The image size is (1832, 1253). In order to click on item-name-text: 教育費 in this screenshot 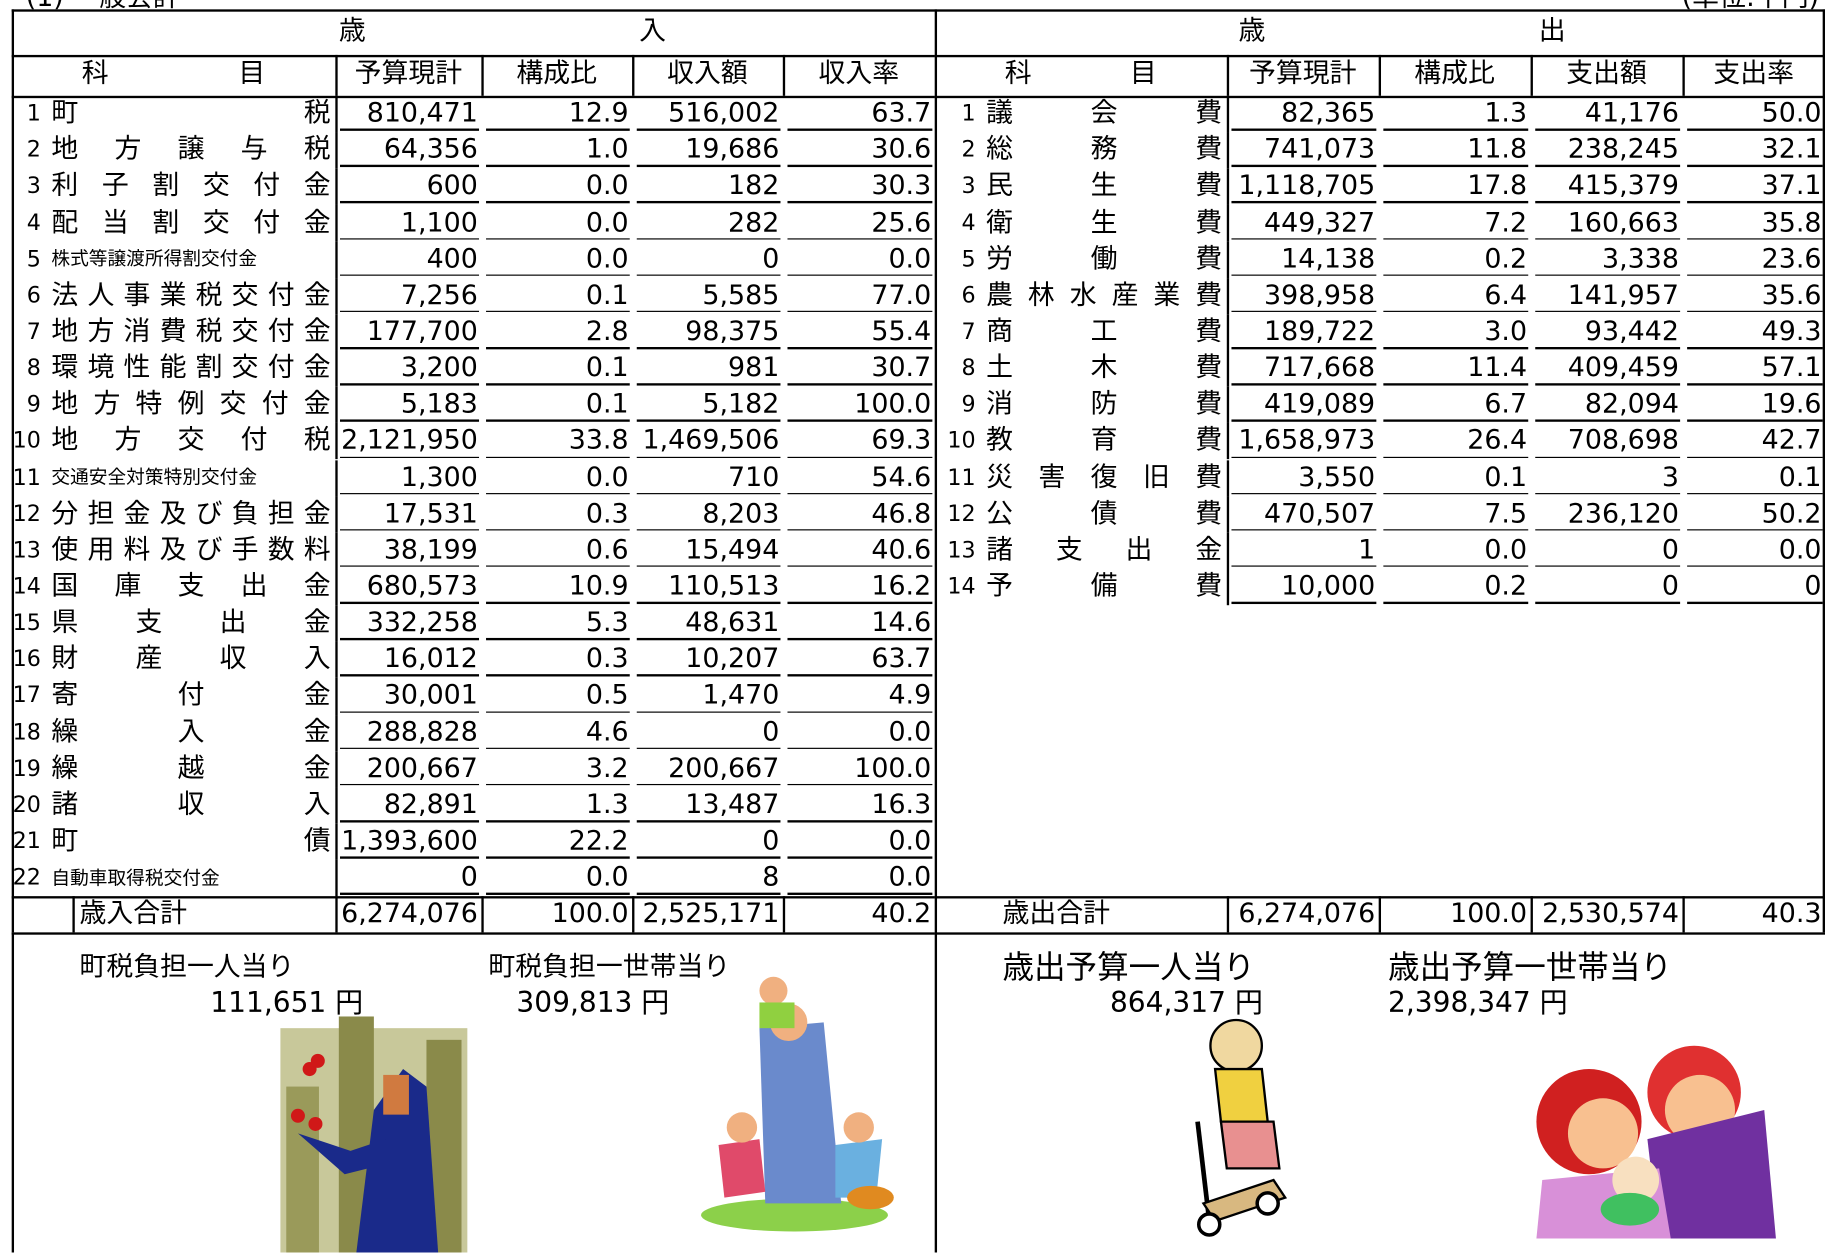, I will do `click(1104, 441)`.